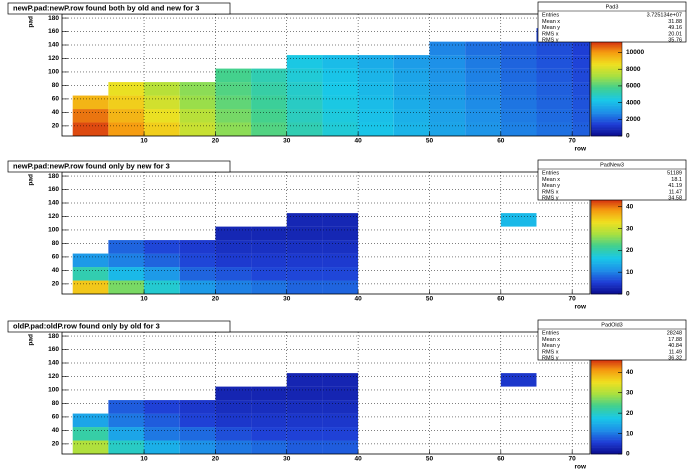  I want to click on stats-value: 34.58, so click(675, 199).